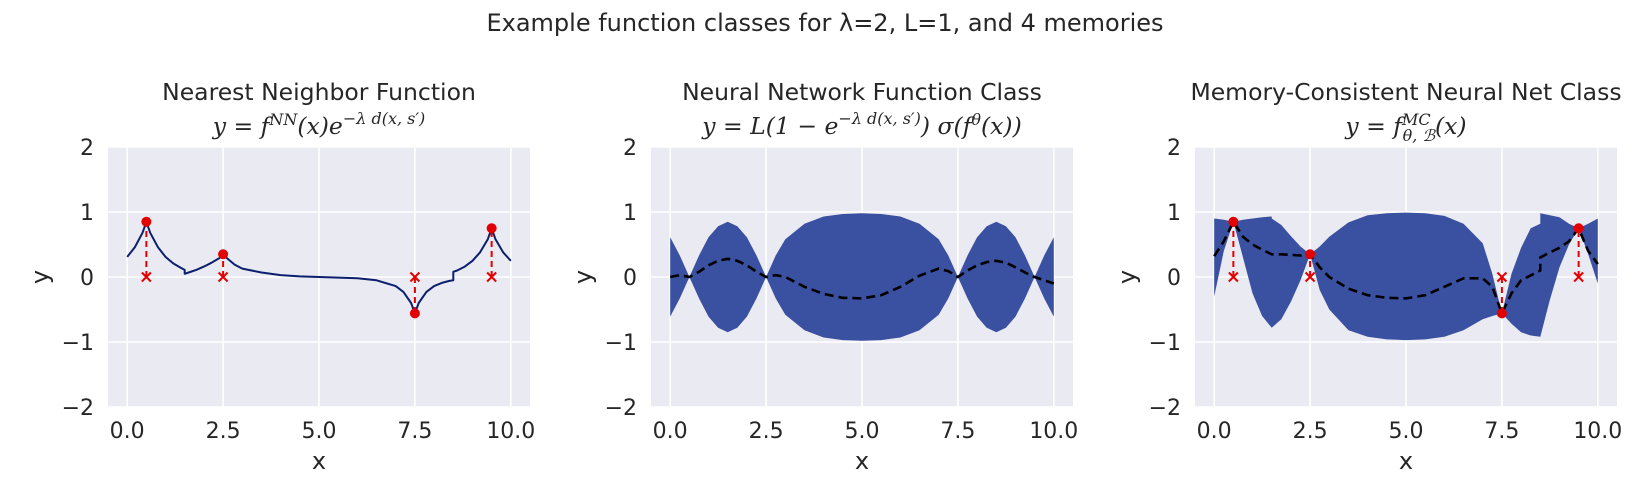 The width and height of the screenshot is (1650, 500). Describe the element at coordinates (861, 124) in the screenshot. I see `panel-subtitle: y = L(1 − e−λ d(x, s′)) σ(fθ(x))` at that location.